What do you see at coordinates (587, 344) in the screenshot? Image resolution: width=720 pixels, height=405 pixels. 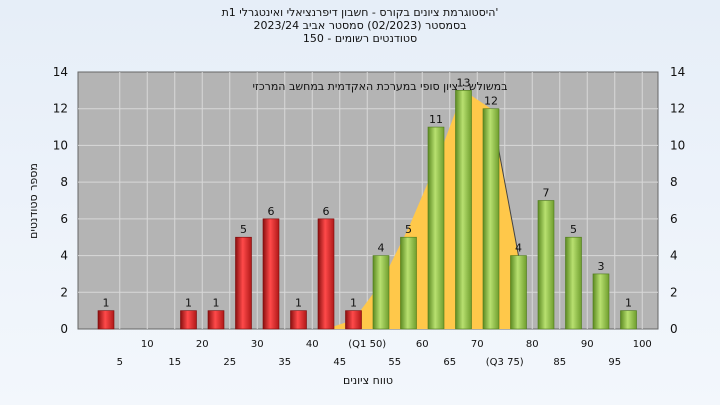 I see `x-tick-label: 90` at bounding box center [587, 344].